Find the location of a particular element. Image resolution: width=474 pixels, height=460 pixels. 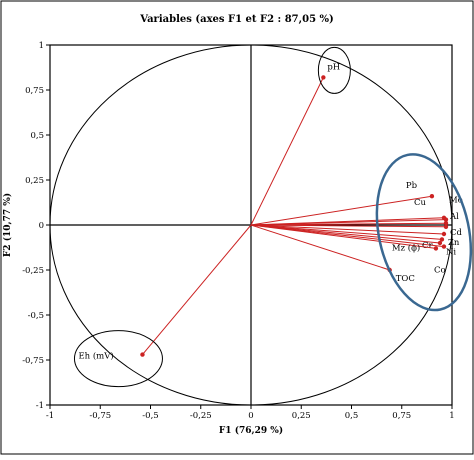

x-axis-ticks: -1 -0,75 -0,5 -0,25 0 0,25 0,5 0,75 1 is located at coordinates (250, 413).